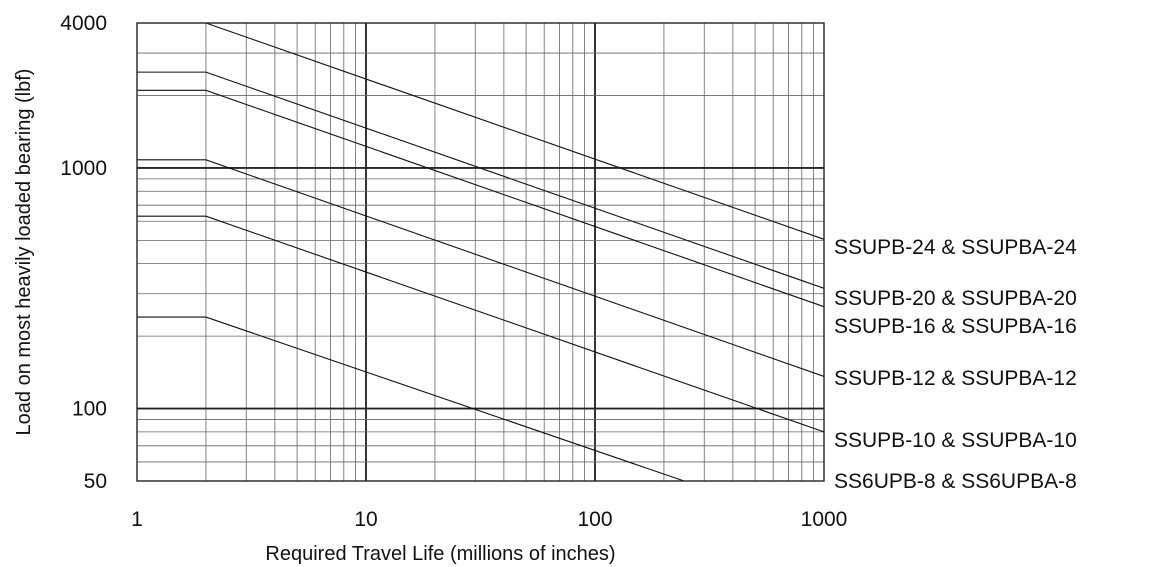 This screenshot has width=1160, height=567. I want to click on series-label: SSUPB-20 & SSUPBA-20, so click(955, 298).